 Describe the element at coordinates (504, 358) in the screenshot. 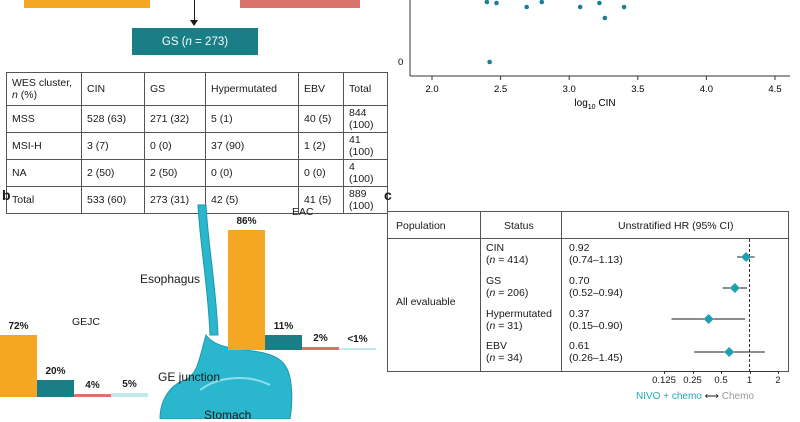

I see `hr-row-n: (n = 34)` at that location.